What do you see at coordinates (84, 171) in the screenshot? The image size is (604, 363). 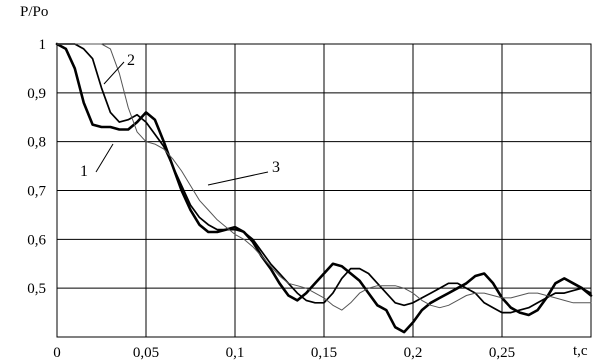 I see `annotation-label-1: 1` at bounding box center [84, 171].